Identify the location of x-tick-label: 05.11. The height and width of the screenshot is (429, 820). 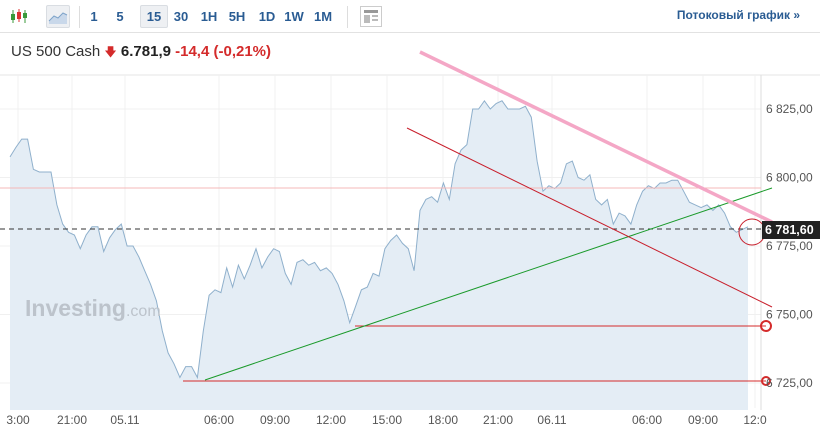
(124, 420).